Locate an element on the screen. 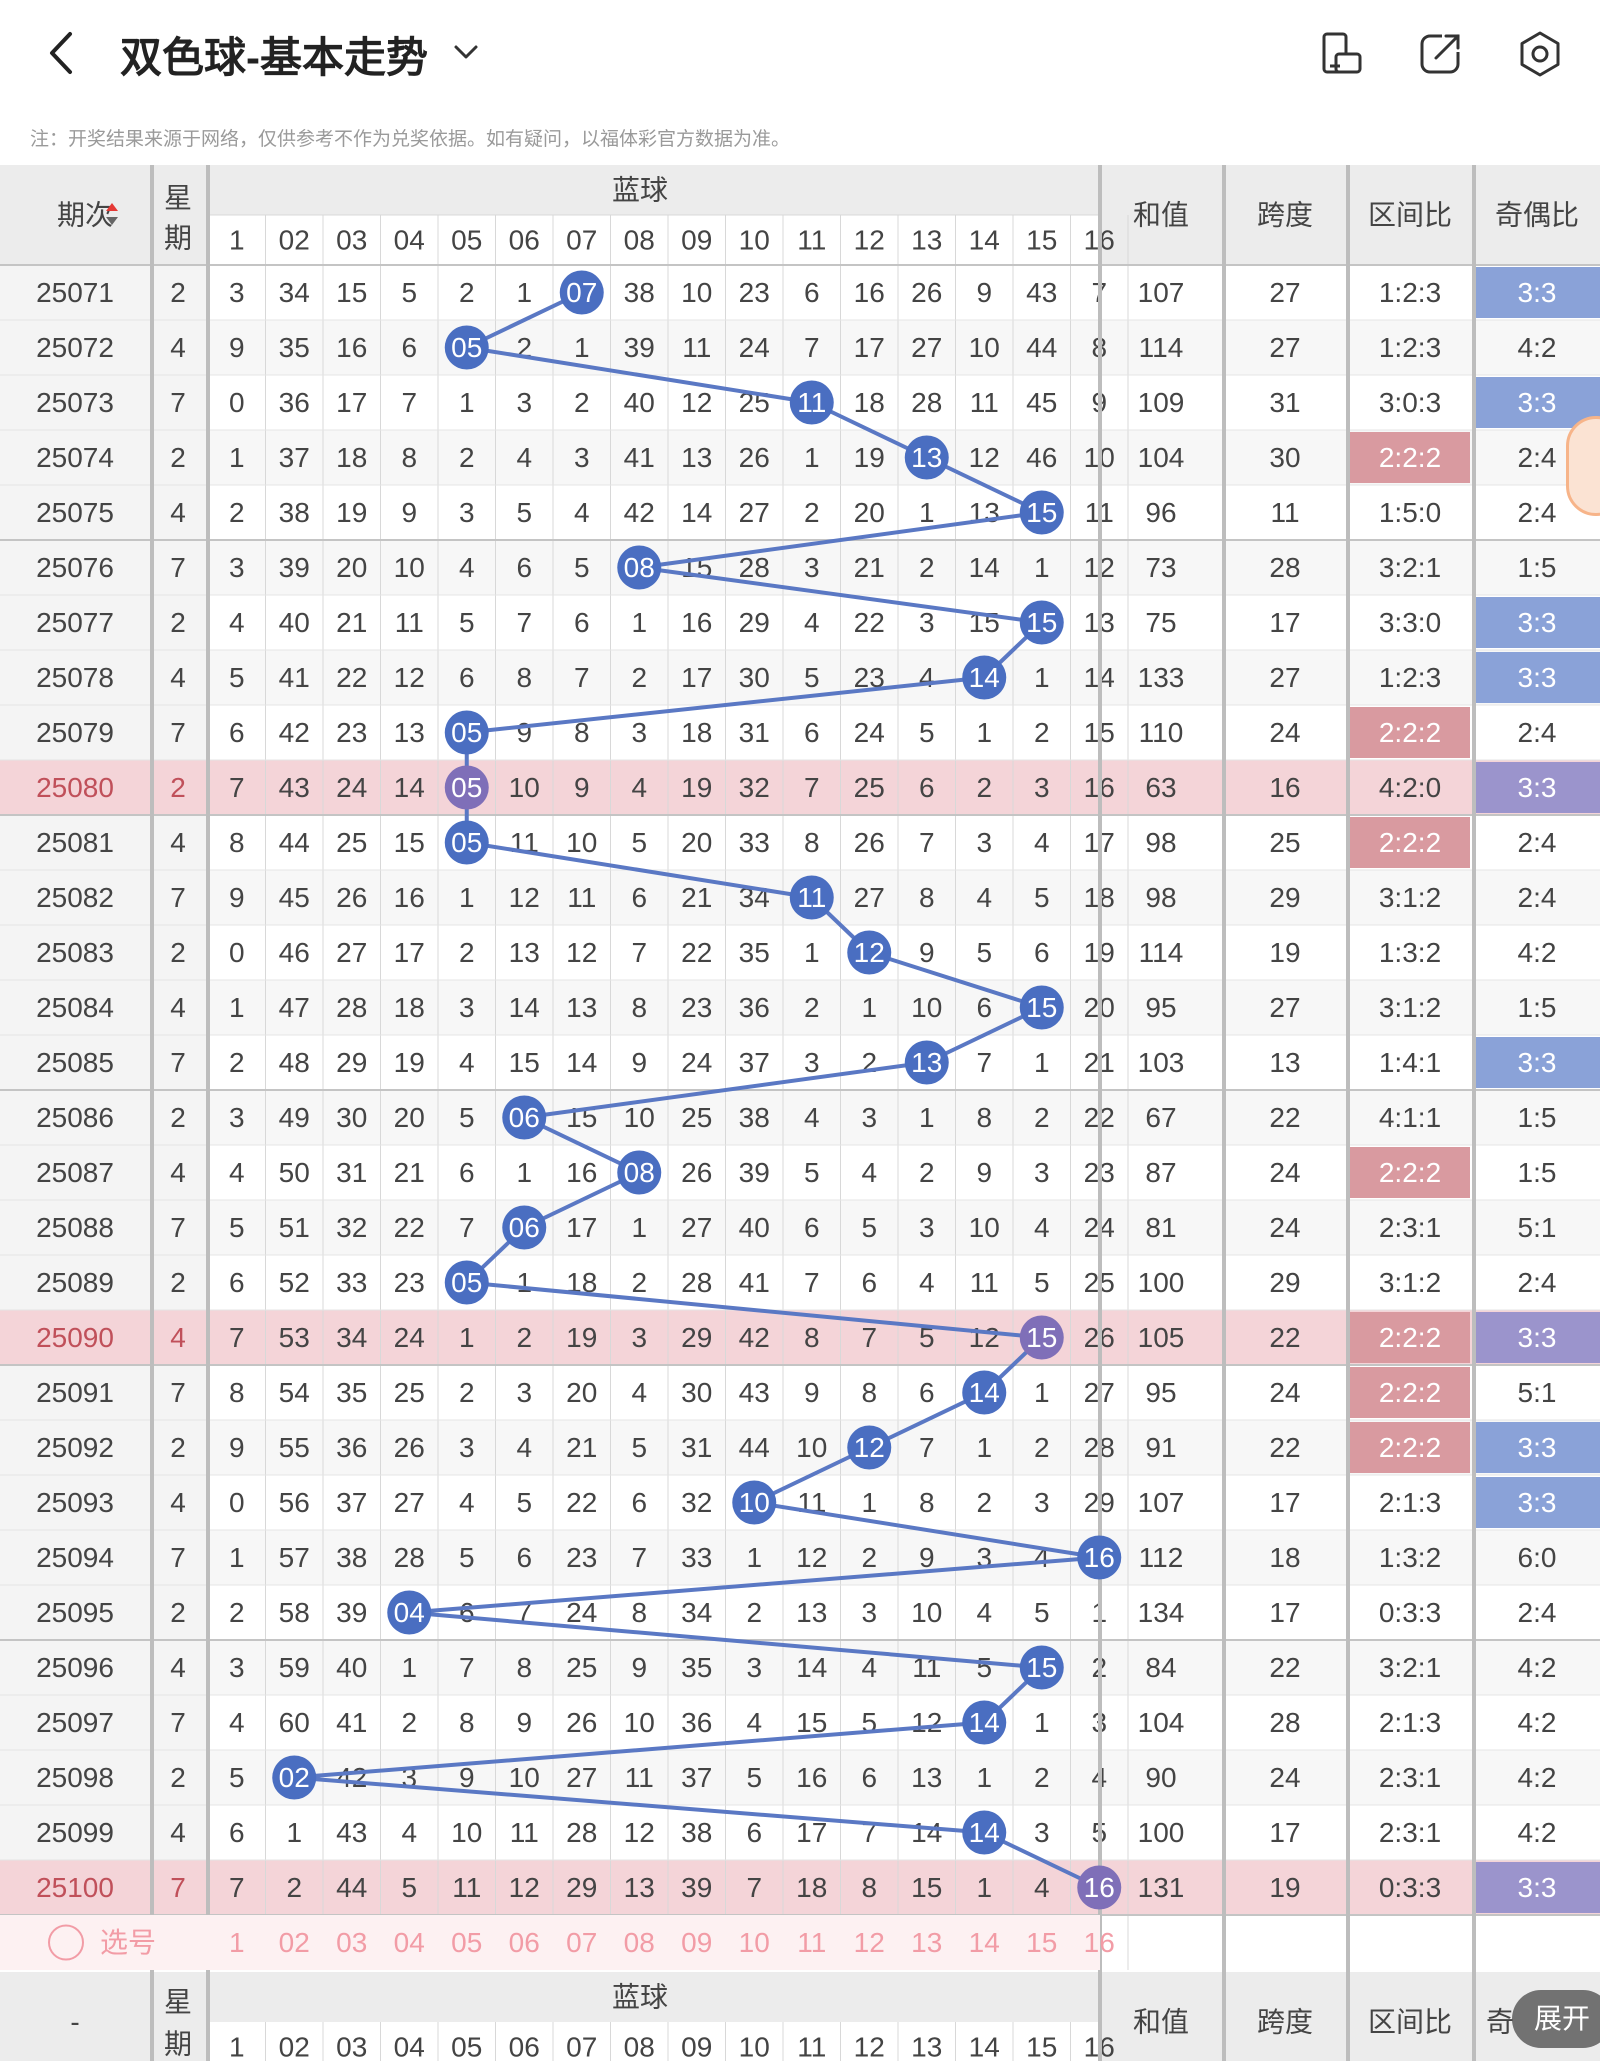  select-radio-icon is located at coordinates (66, 1942).